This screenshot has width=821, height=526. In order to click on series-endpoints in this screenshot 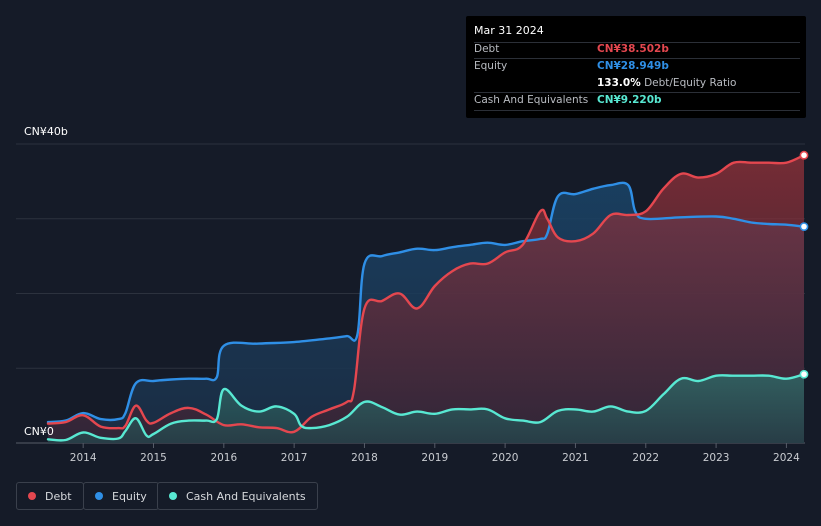, I will do `click(804, 264)`.